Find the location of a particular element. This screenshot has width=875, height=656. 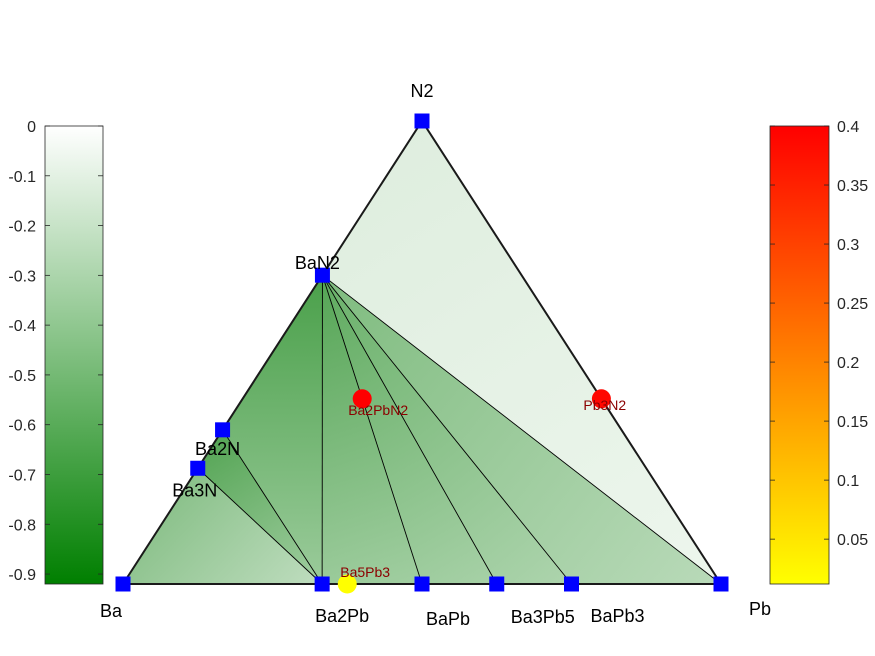

colorbar-tick-label: 0.15 is located at coordinates (852, 422).